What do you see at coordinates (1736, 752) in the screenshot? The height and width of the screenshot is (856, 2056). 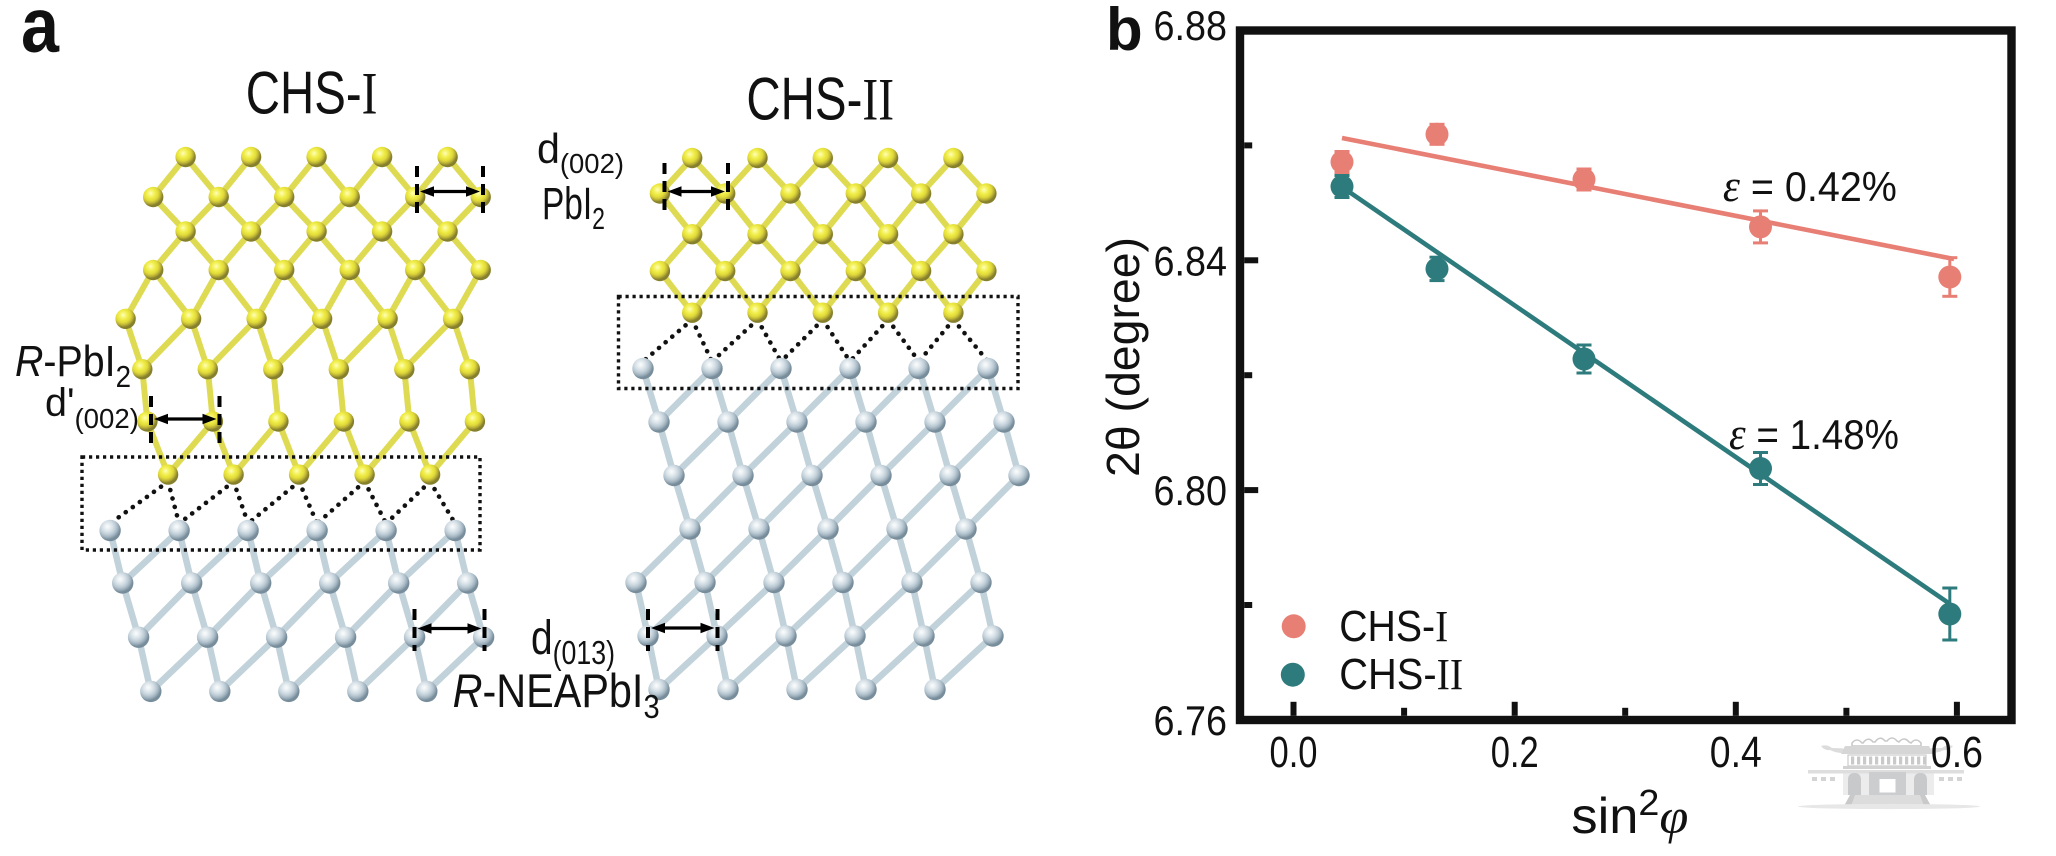 I see `svg-text: 0.4` at bounding box center [1736, 752].